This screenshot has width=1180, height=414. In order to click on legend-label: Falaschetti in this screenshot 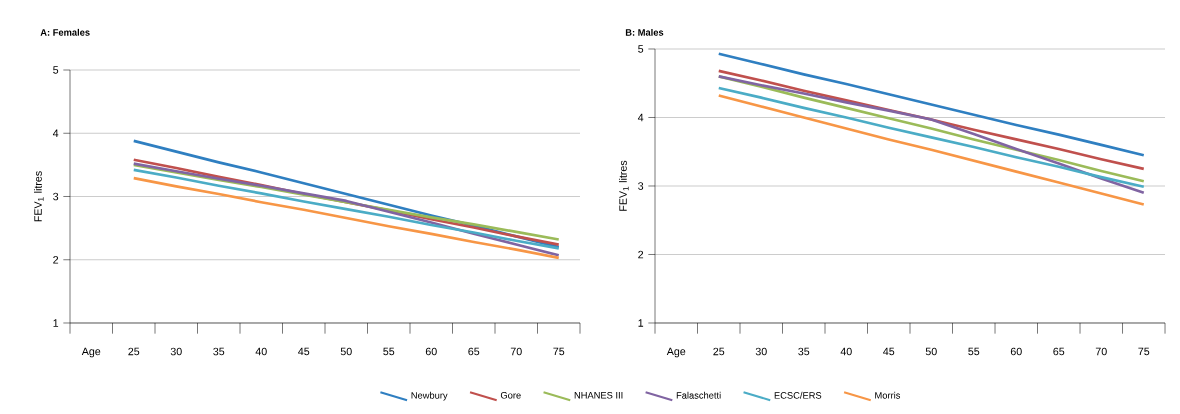, I will do `click(698, 395)`.